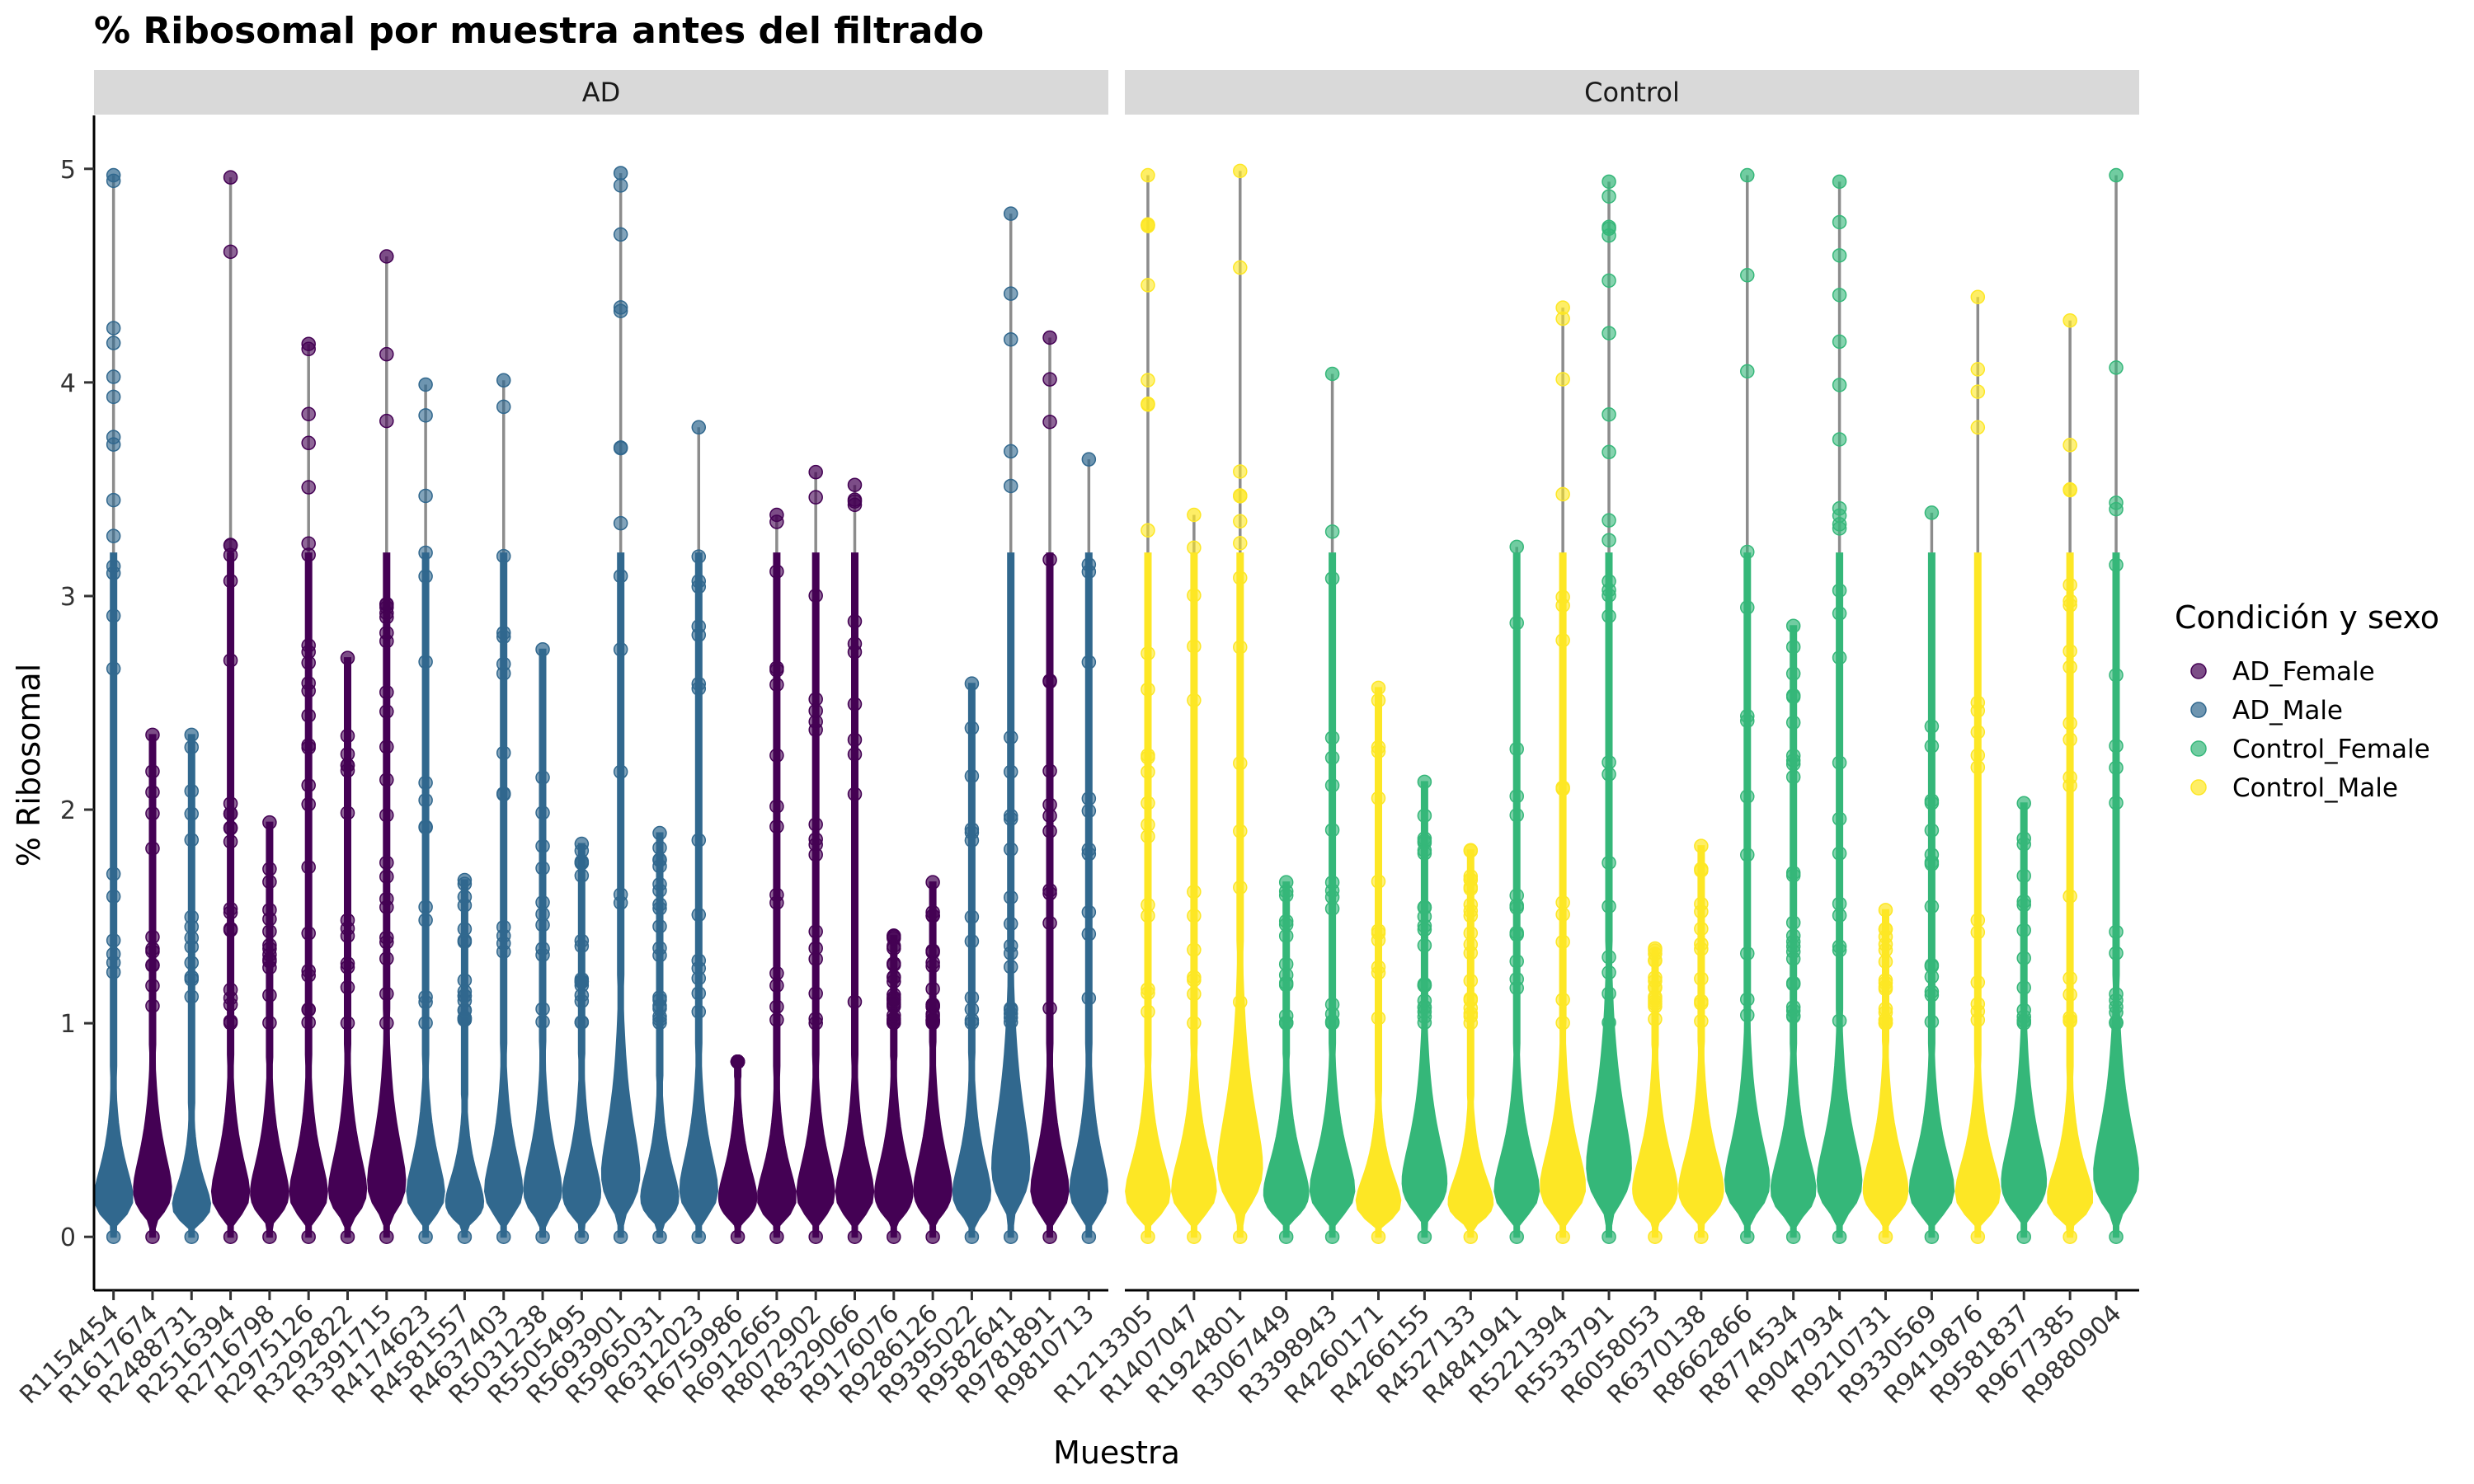 The height and width of the screenshot is (1484, 2474). Describe the element at coordinates (1470, 1043) in the screenshot. I see `violin-R4527133` at that location.